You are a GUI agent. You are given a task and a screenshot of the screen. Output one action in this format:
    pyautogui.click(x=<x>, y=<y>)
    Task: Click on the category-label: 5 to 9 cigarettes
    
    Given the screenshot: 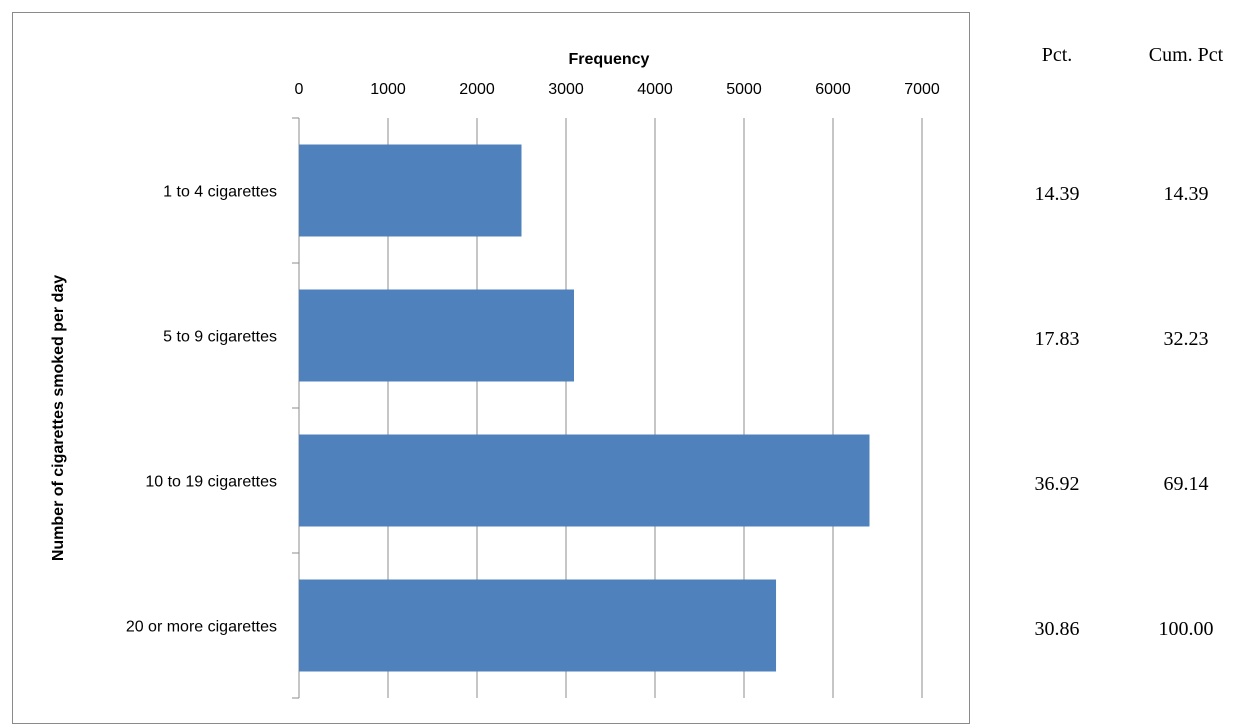 What is the action you would take?
    pyautogui.click(x=220, y=337)
    